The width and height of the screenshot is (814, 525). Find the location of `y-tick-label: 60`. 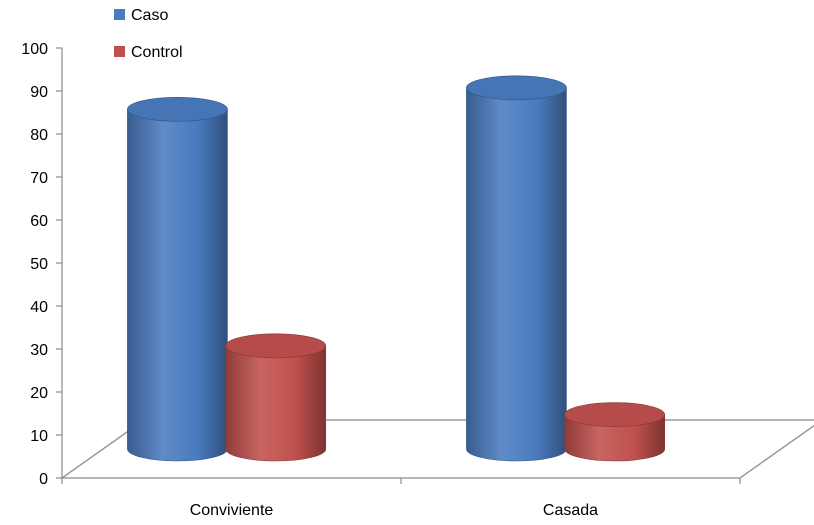

y-tick-label: 60 is located at coordinates (39, 221).